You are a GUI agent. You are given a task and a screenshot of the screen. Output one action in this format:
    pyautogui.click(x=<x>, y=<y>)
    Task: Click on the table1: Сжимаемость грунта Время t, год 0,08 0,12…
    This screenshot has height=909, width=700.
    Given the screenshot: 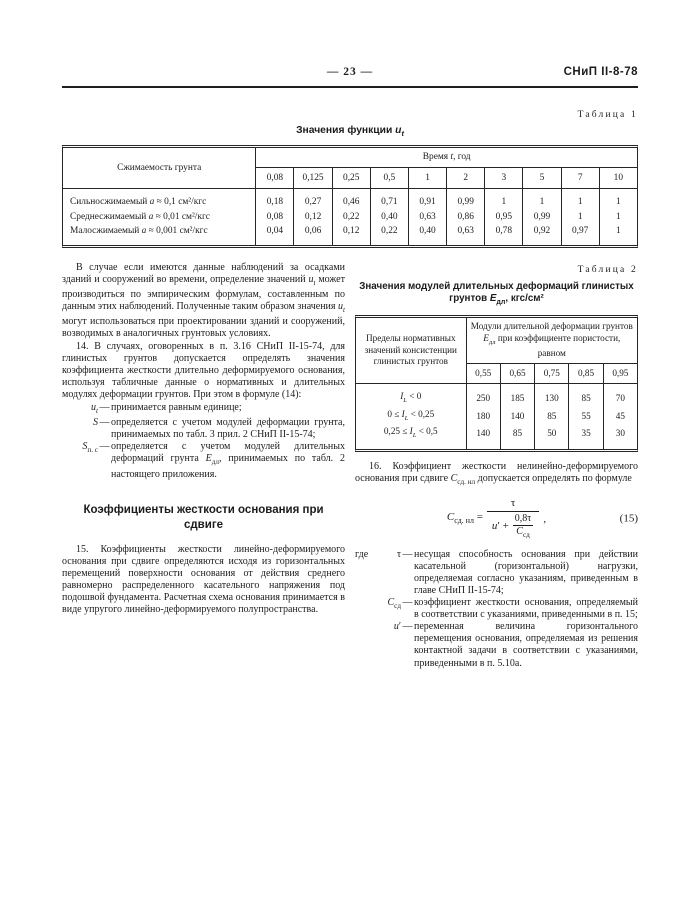 What is the action you would take?
    pyautogui.click(x=350, y=197)
    